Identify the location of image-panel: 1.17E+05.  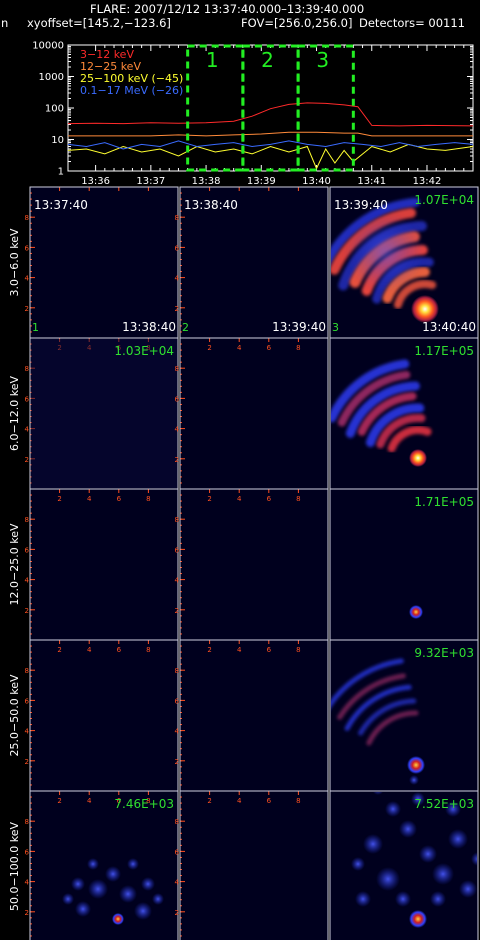
(404, 413).